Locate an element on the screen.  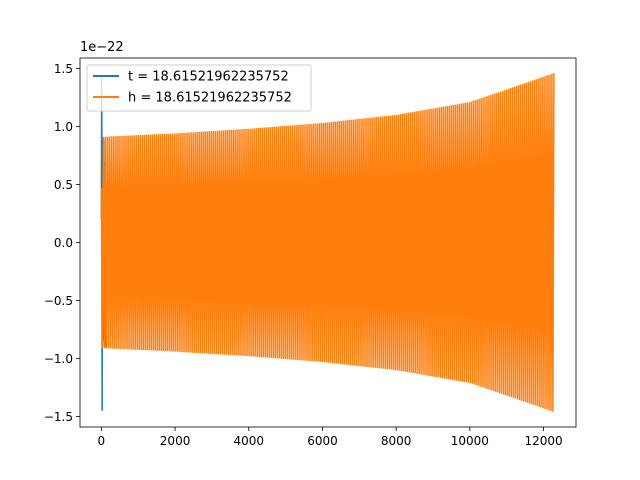
y-tick-label: −1.5 is located at coordinates (58, 417).